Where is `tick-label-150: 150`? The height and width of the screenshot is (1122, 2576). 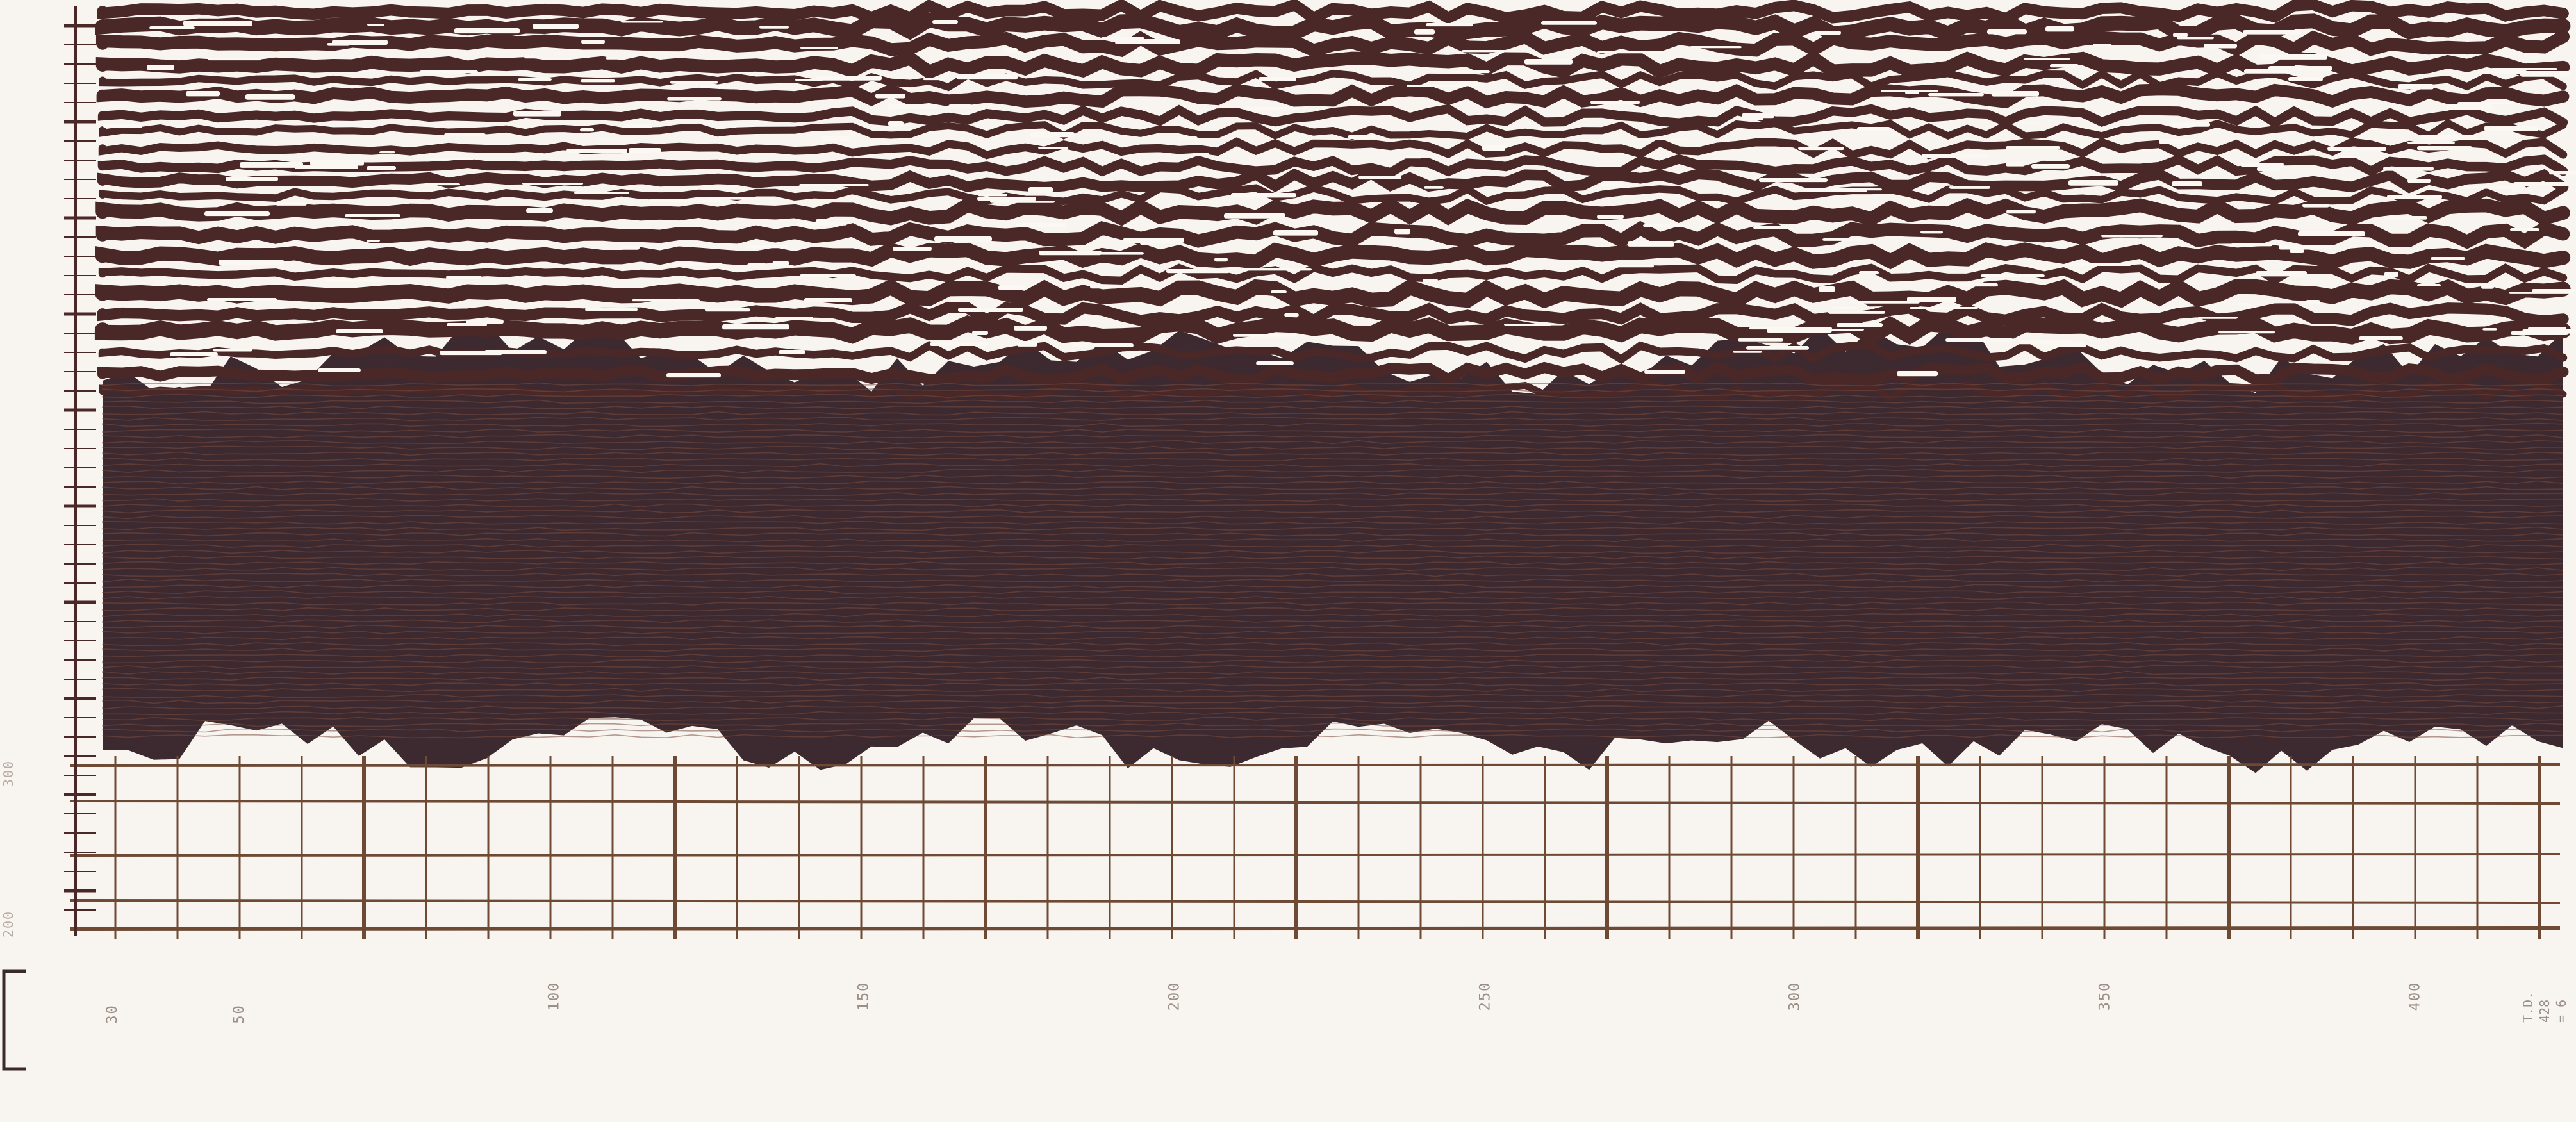 tick-label-150: 150 is located at coordinates (863, 996).